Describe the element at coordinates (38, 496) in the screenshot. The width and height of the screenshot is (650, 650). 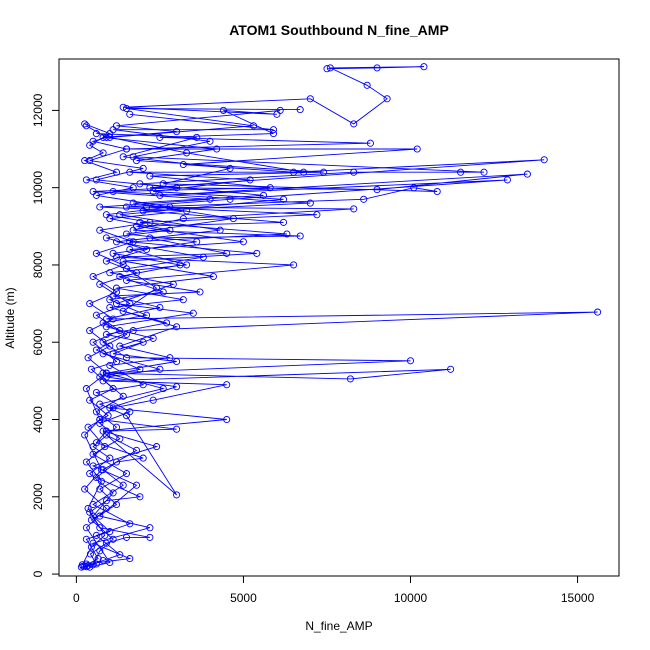
I see `y-tick-label: 2000` at that location.